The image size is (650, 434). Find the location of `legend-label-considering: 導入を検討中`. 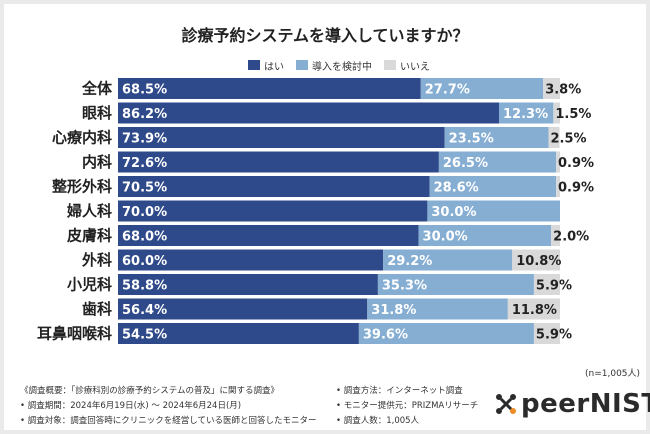

legend-label-considering: 導入を検討中 is located at coordinates (342, 67).